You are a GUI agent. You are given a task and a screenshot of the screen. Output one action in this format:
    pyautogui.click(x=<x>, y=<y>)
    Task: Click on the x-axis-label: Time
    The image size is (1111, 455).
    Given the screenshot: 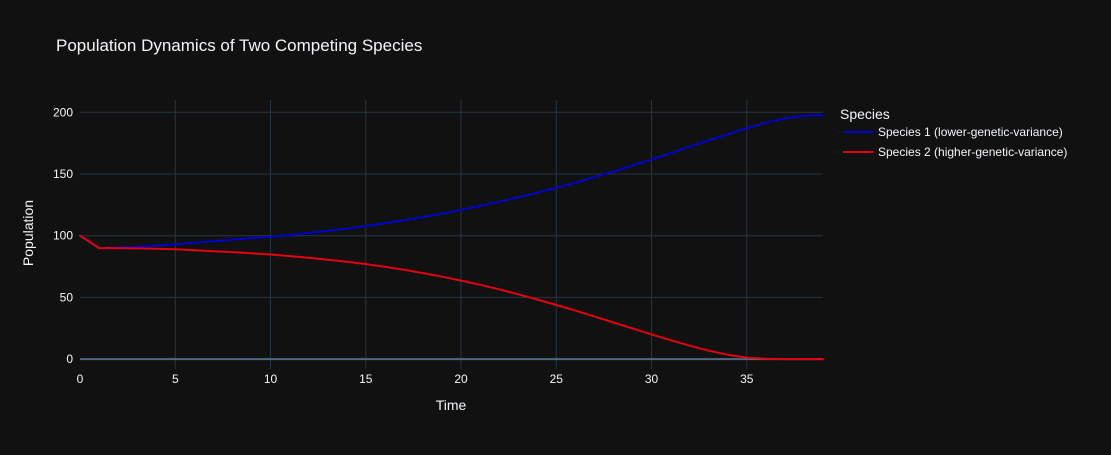 What is the action you would take?
    pyautogui.click(x=451, y=405)
    